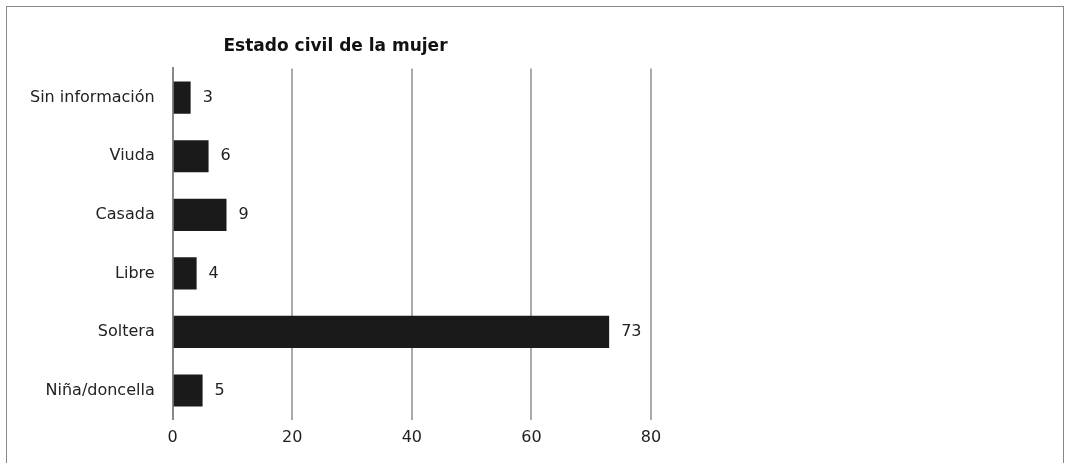  What do you see at coordinates (412, 436) in the screenshot?
I see `x-tick-label: 40` at bounding box center [412, 436].